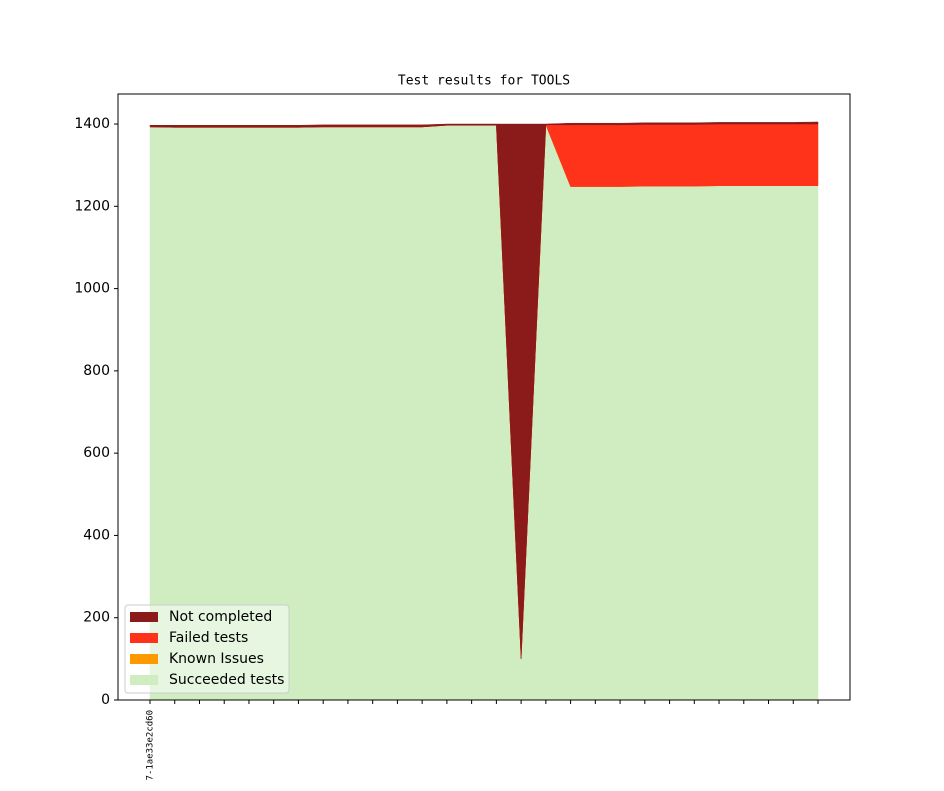  I want to click on legend-box, so click(207, 649).